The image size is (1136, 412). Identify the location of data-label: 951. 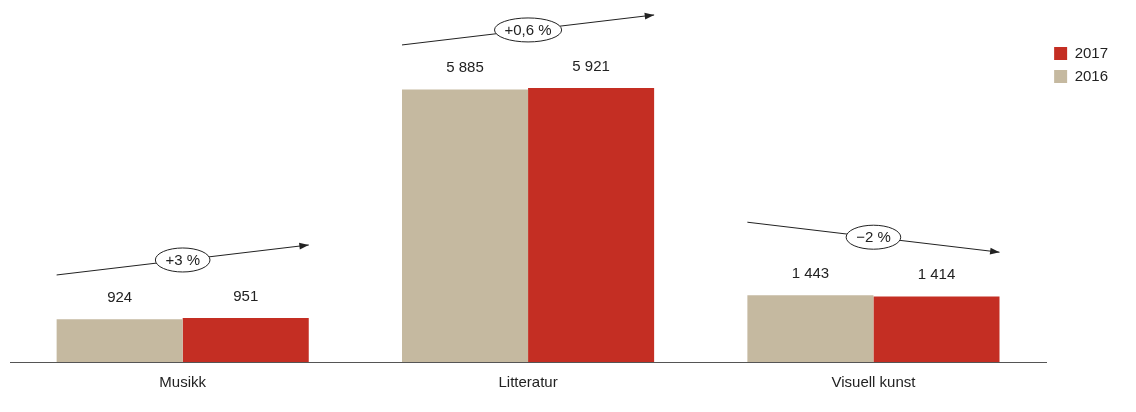
(246, 295).